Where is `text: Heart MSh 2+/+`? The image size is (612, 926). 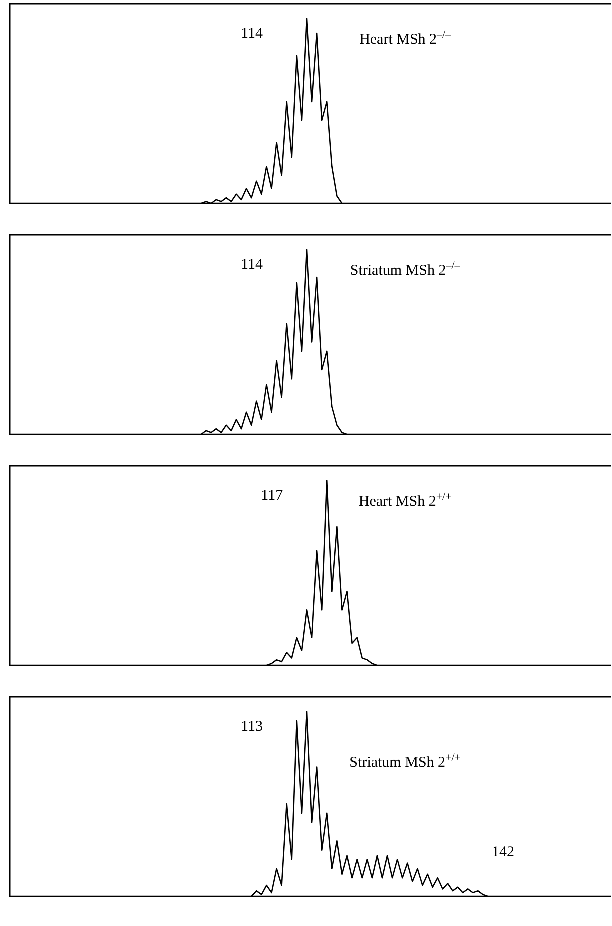 text: Heart MSh 2+/+ is located at coordinates (405, 500).